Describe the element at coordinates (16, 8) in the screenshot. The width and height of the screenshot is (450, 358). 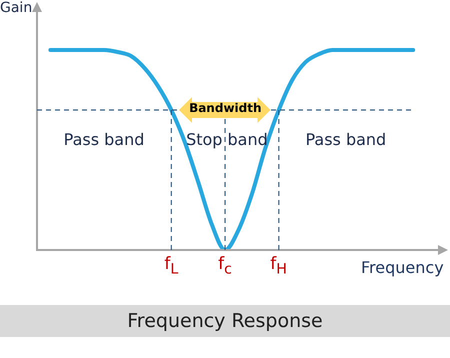
I see `y-axis-title: Gain` at that location.